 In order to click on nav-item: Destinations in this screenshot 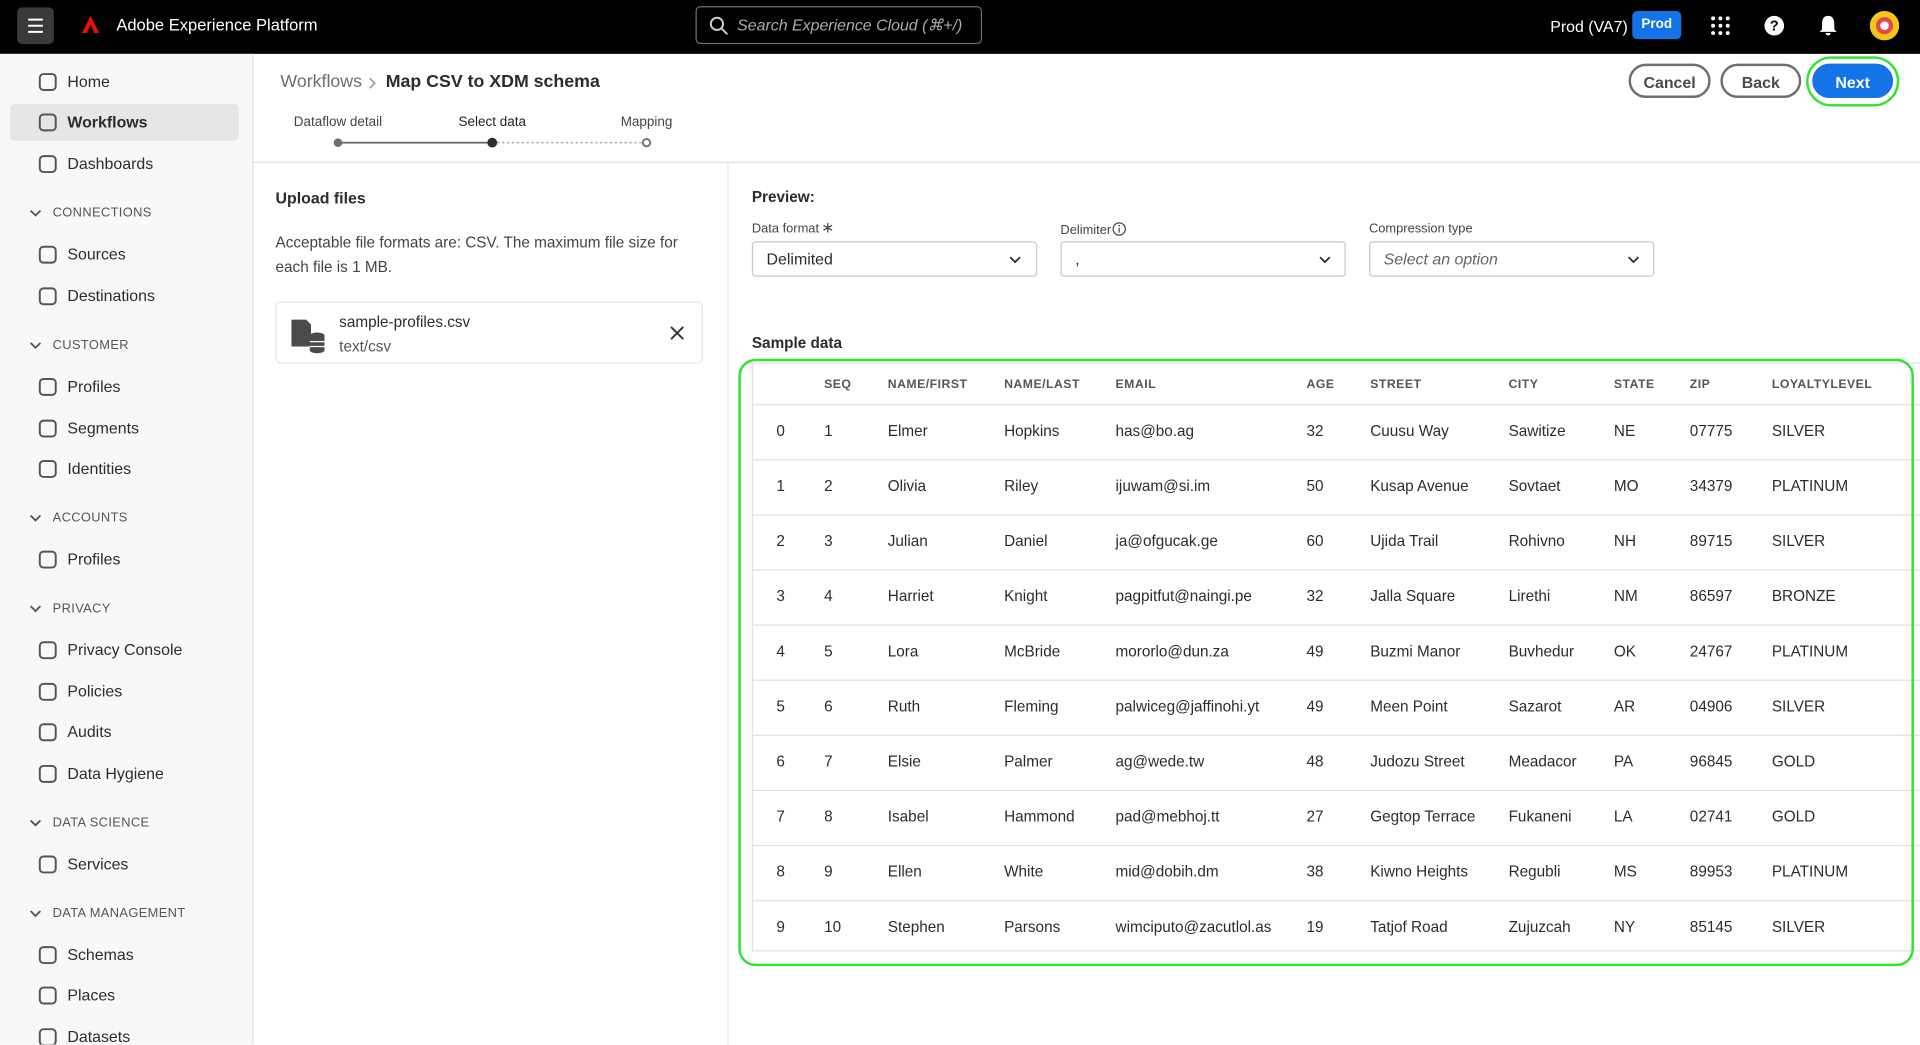, I will do `click(124, 296)`.